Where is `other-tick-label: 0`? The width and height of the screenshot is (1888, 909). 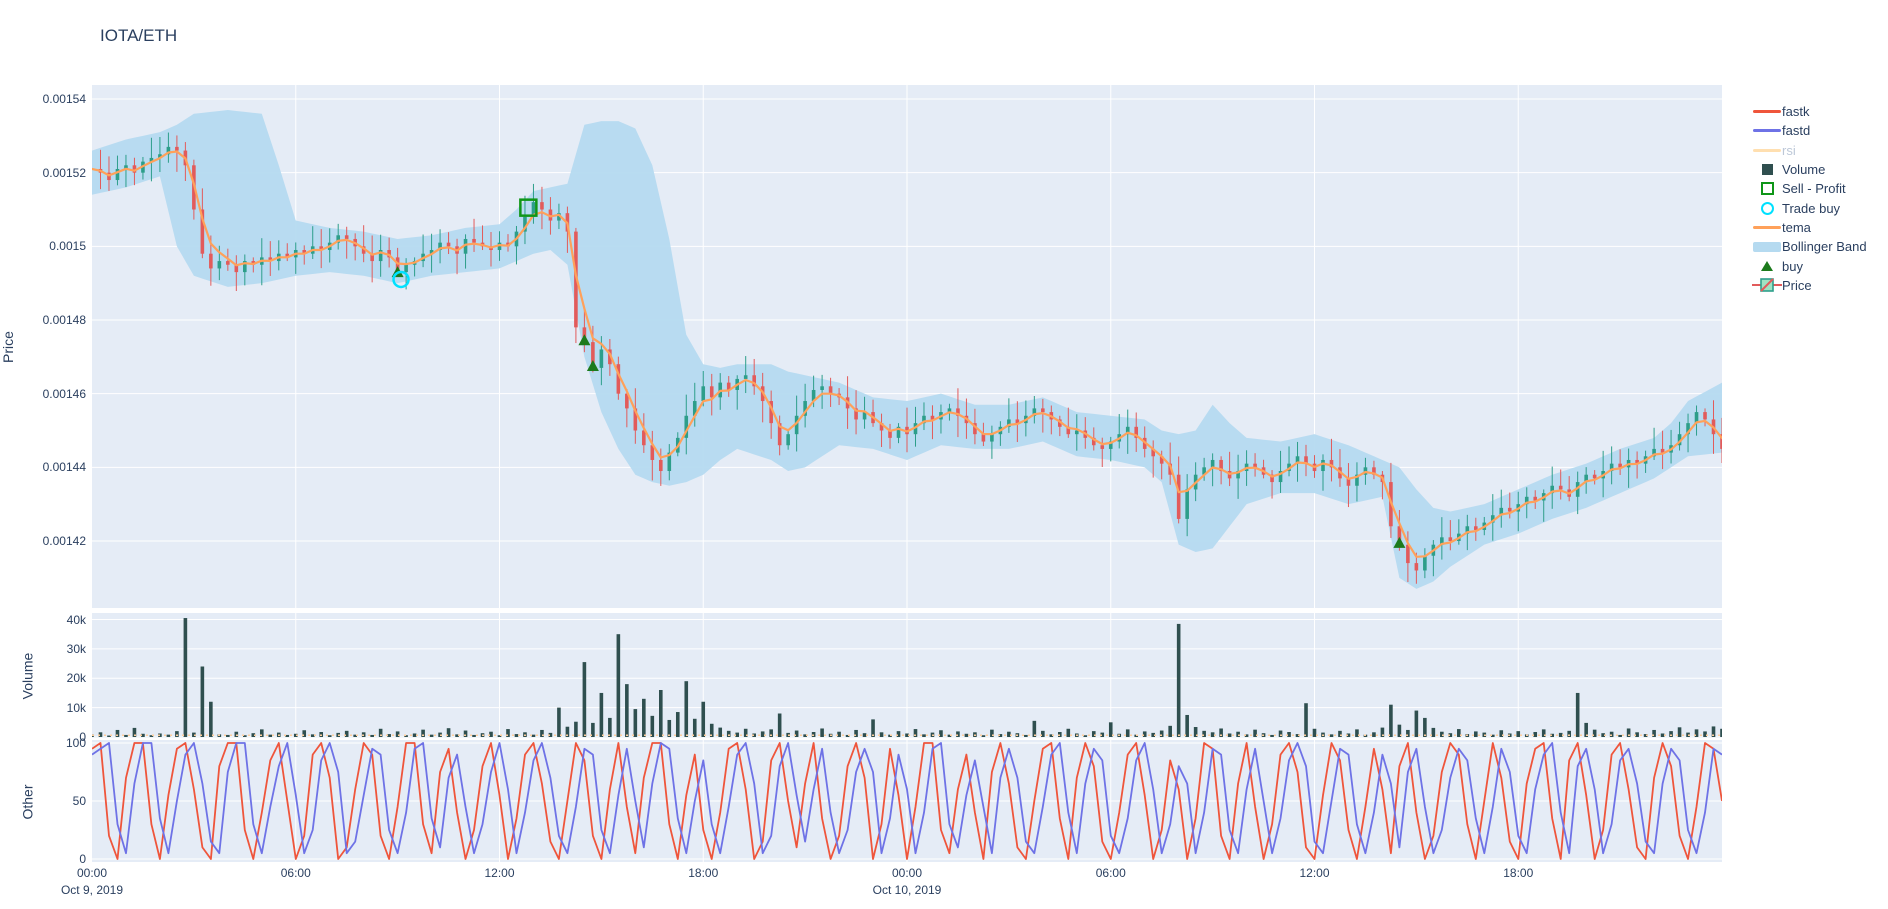 other-tick-label: 0 is located at coordinates (82, 859).